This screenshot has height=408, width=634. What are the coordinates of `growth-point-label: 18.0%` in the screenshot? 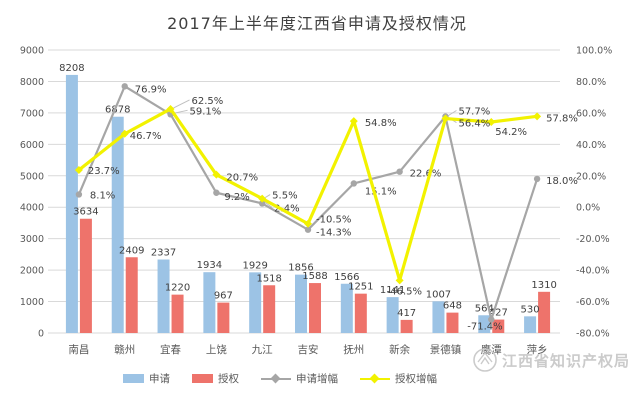 It's located at (562, 181).